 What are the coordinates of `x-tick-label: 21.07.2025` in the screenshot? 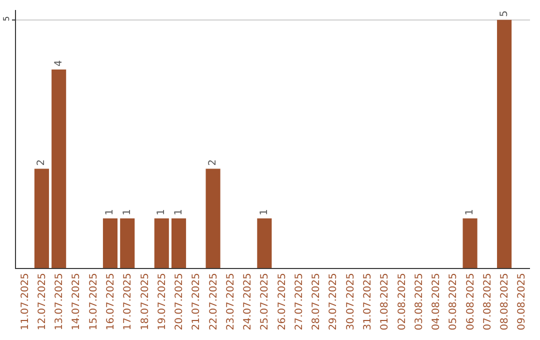 It's located at (196, 301).